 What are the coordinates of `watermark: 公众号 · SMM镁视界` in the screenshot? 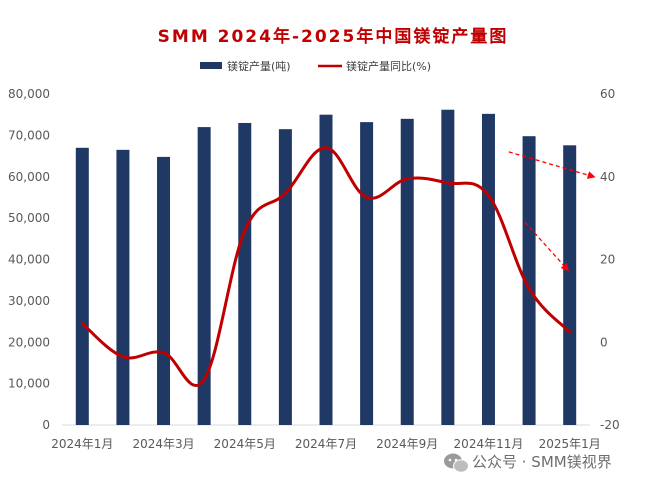 It's located at (528, 463).